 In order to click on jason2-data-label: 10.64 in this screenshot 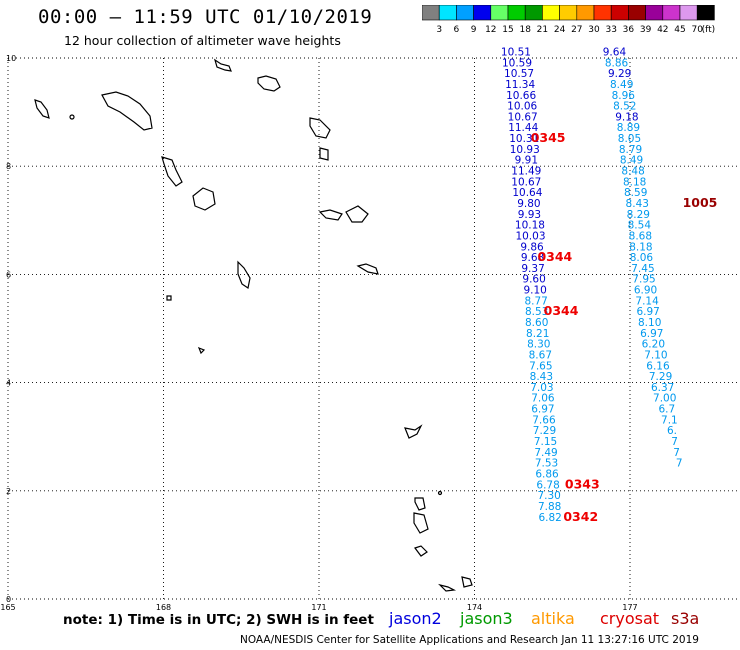, I will do `click(527, 193)`.